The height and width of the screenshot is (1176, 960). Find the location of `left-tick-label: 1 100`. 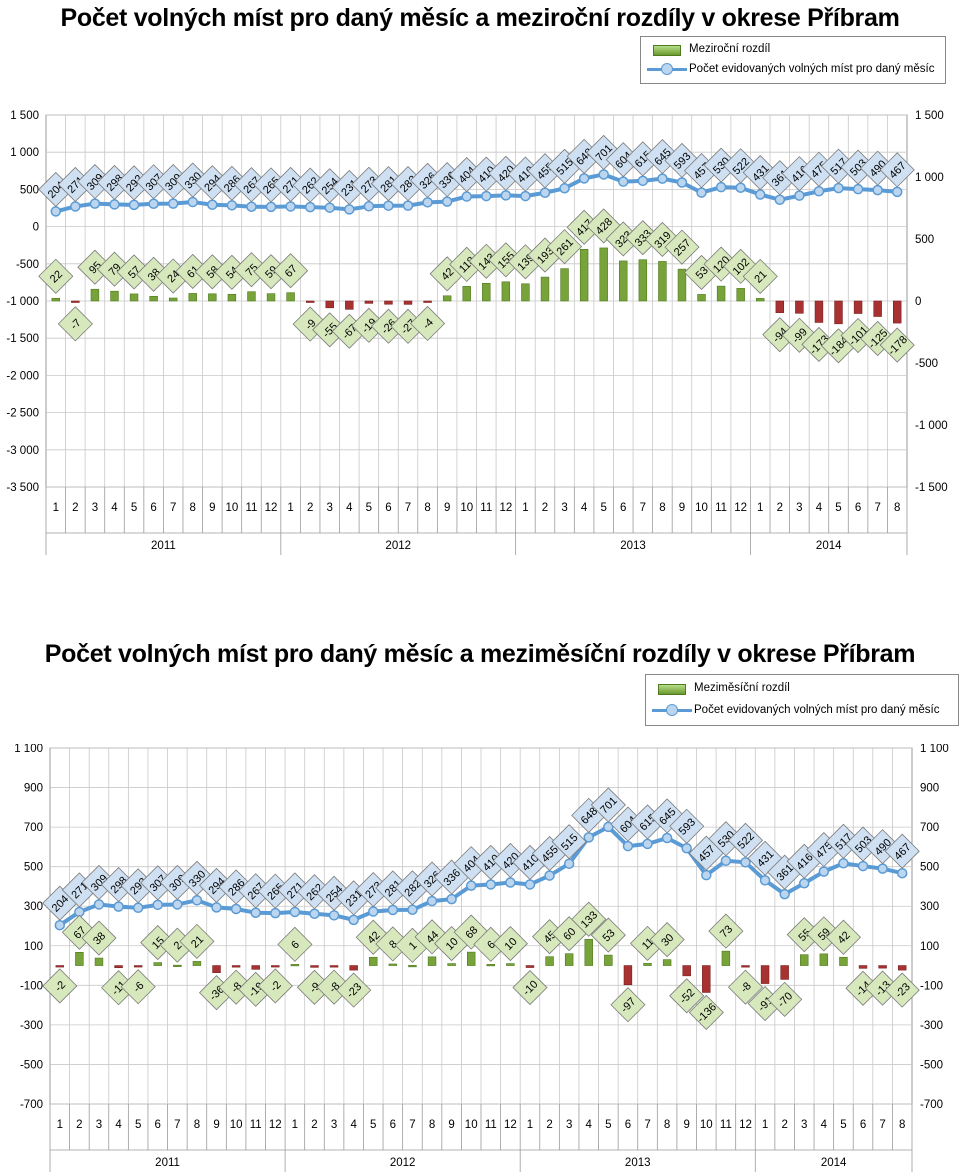

left-tick-label: 1 100 is located at coordinates (28, 749).